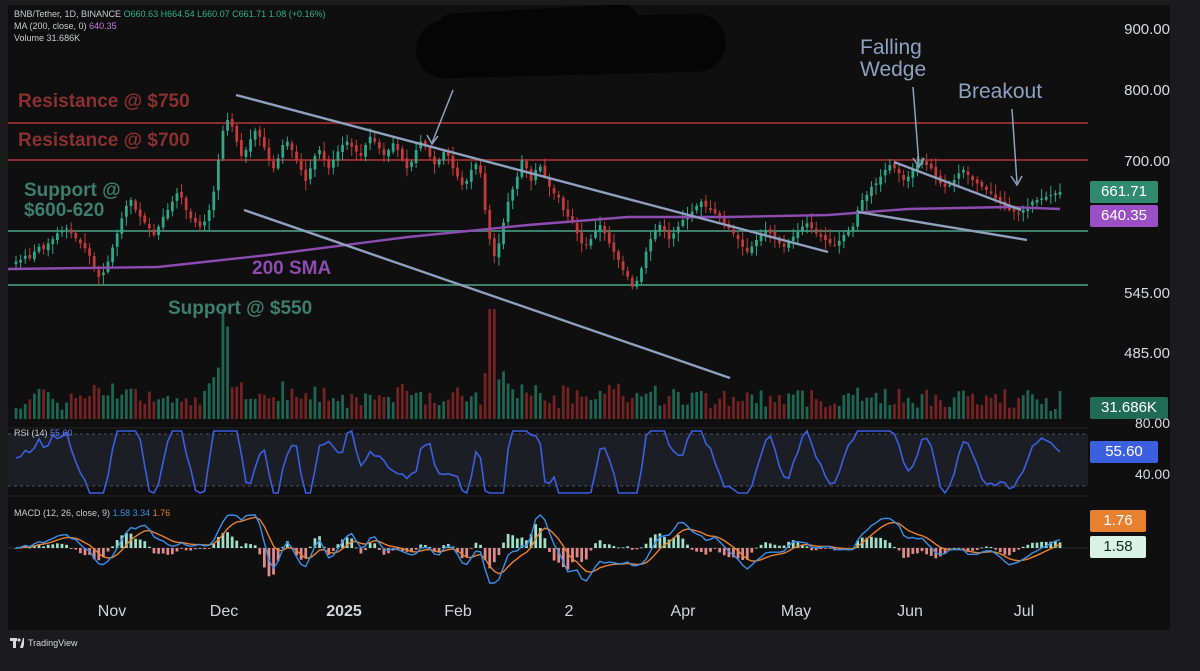 The image size is (1200, 671). I want to click on price-tick-545: 545.00, so click(1147, 293).